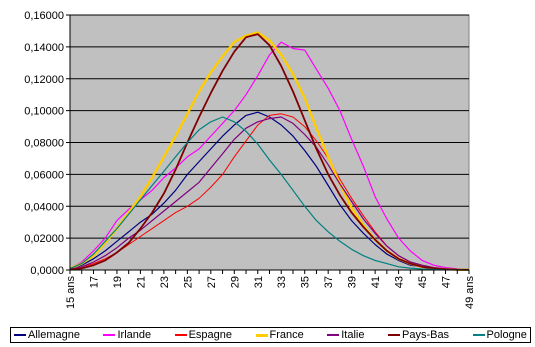 The height and width of the screenshot is (347, 535). What do you see at coordinates (353, 282) in the screenshot?
I see `x-tick-label: 39` at bounding box center [353, 282].